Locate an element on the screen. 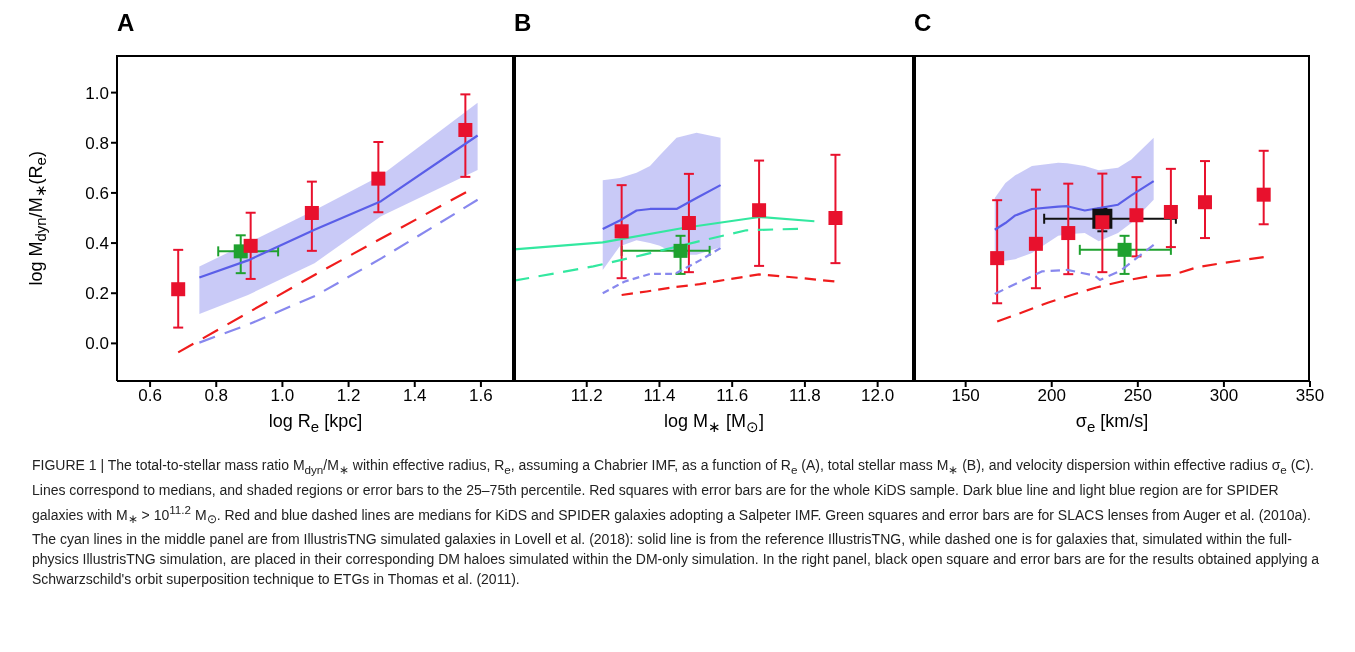  x-tick-label: 11.6 is located at coordinates (732, 396).